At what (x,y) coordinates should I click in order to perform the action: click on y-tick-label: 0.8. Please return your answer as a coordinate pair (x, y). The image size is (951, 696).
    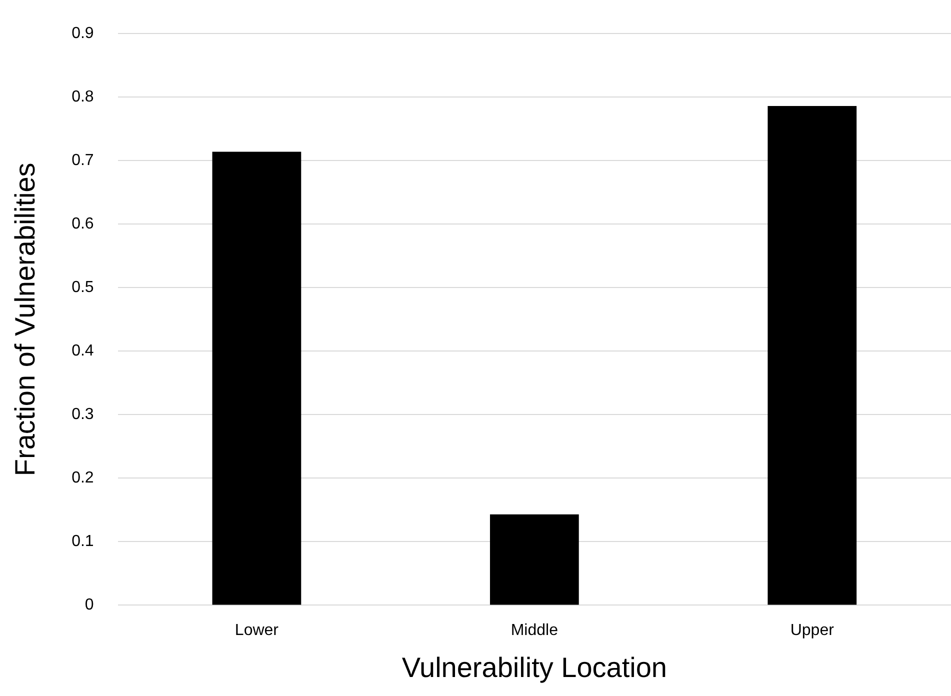
    Looking at the image, I should click on (83, 97).